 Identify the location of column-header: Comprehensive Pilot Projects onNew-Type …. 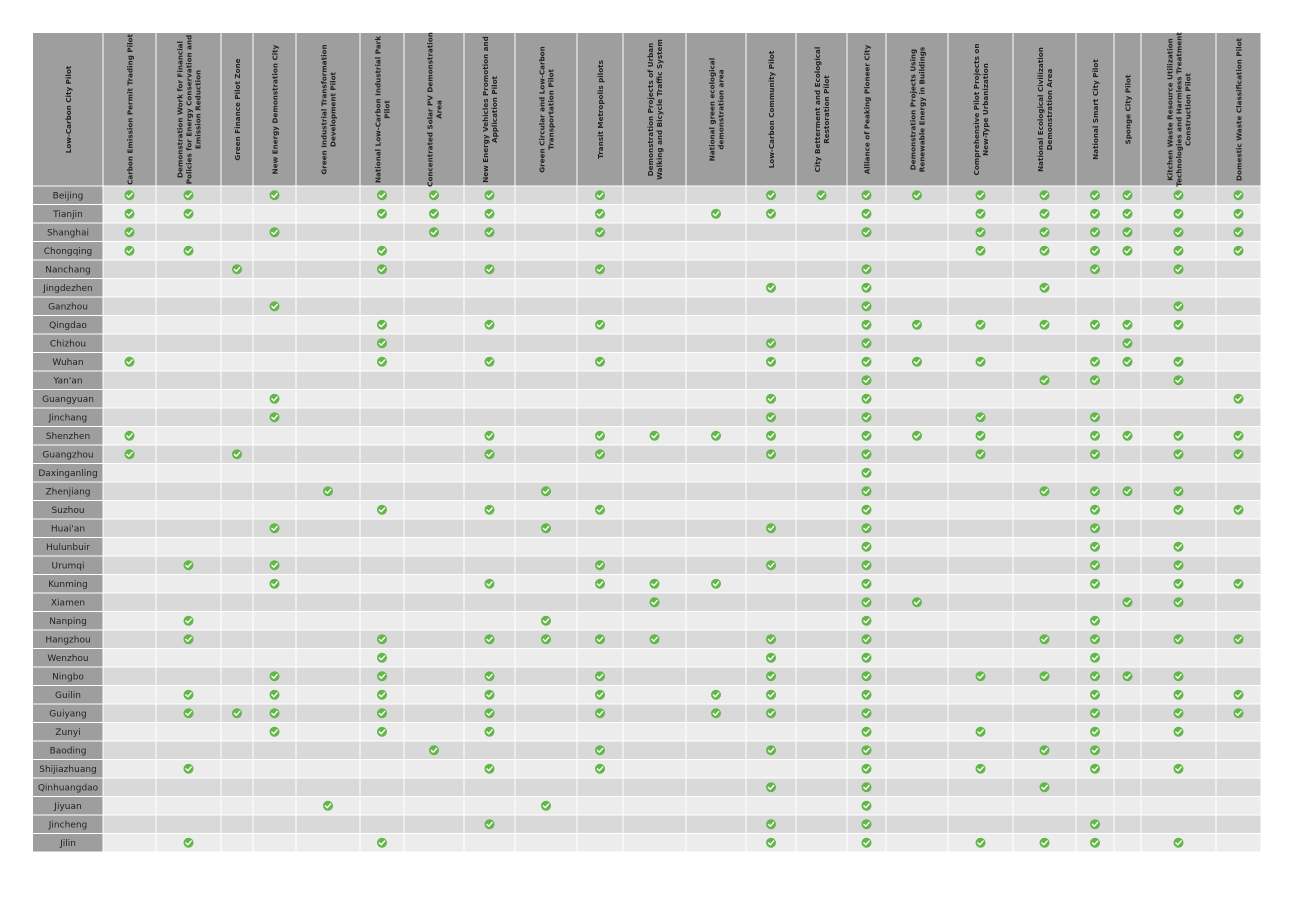
(981, 110).